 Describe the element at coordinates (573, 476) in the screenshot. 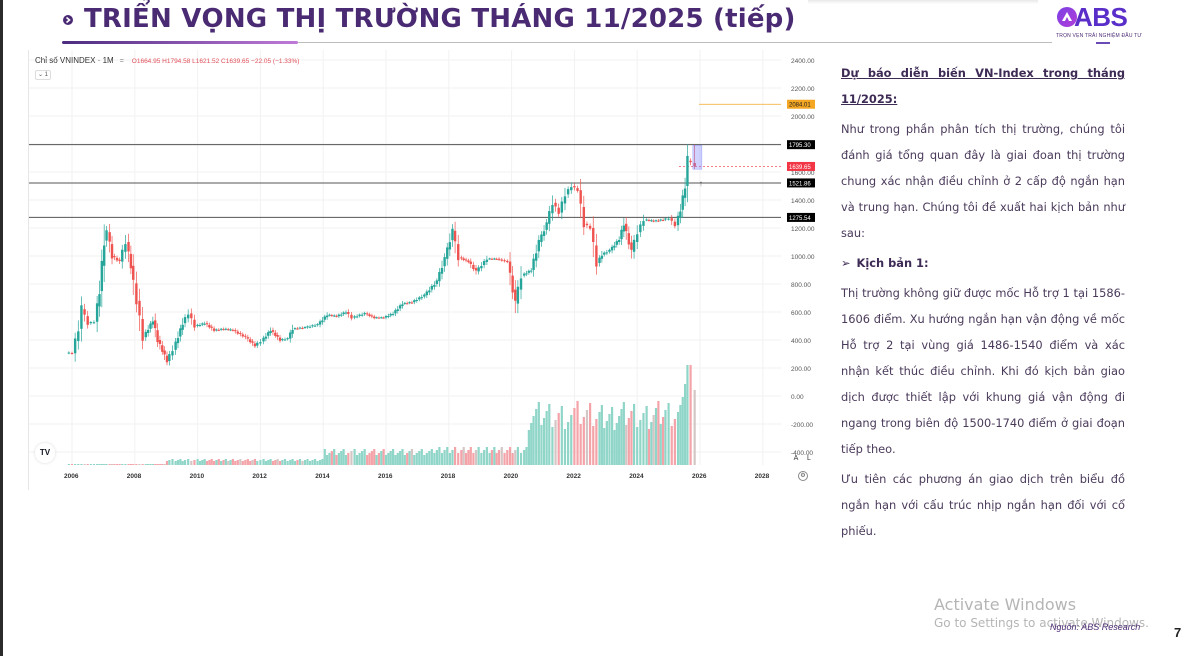

I see `svg-text: 2022` at that location.